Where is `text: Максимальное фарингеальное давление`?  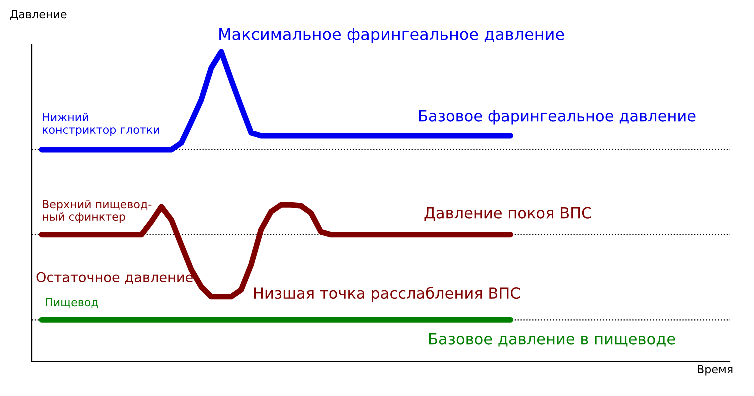 text: Максимальное фарингеальное давление is located at coordinates (392, 36).